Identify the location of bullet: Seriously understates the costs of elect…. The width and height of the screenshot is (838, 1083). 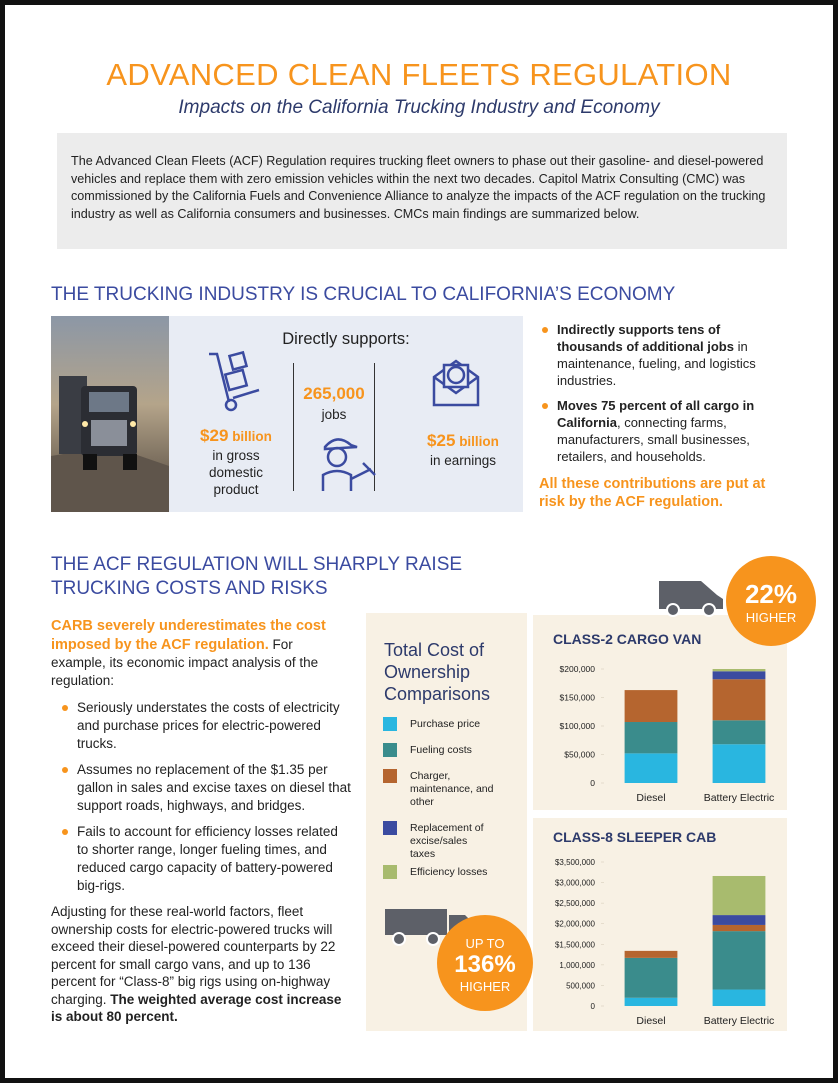
(205, 726).